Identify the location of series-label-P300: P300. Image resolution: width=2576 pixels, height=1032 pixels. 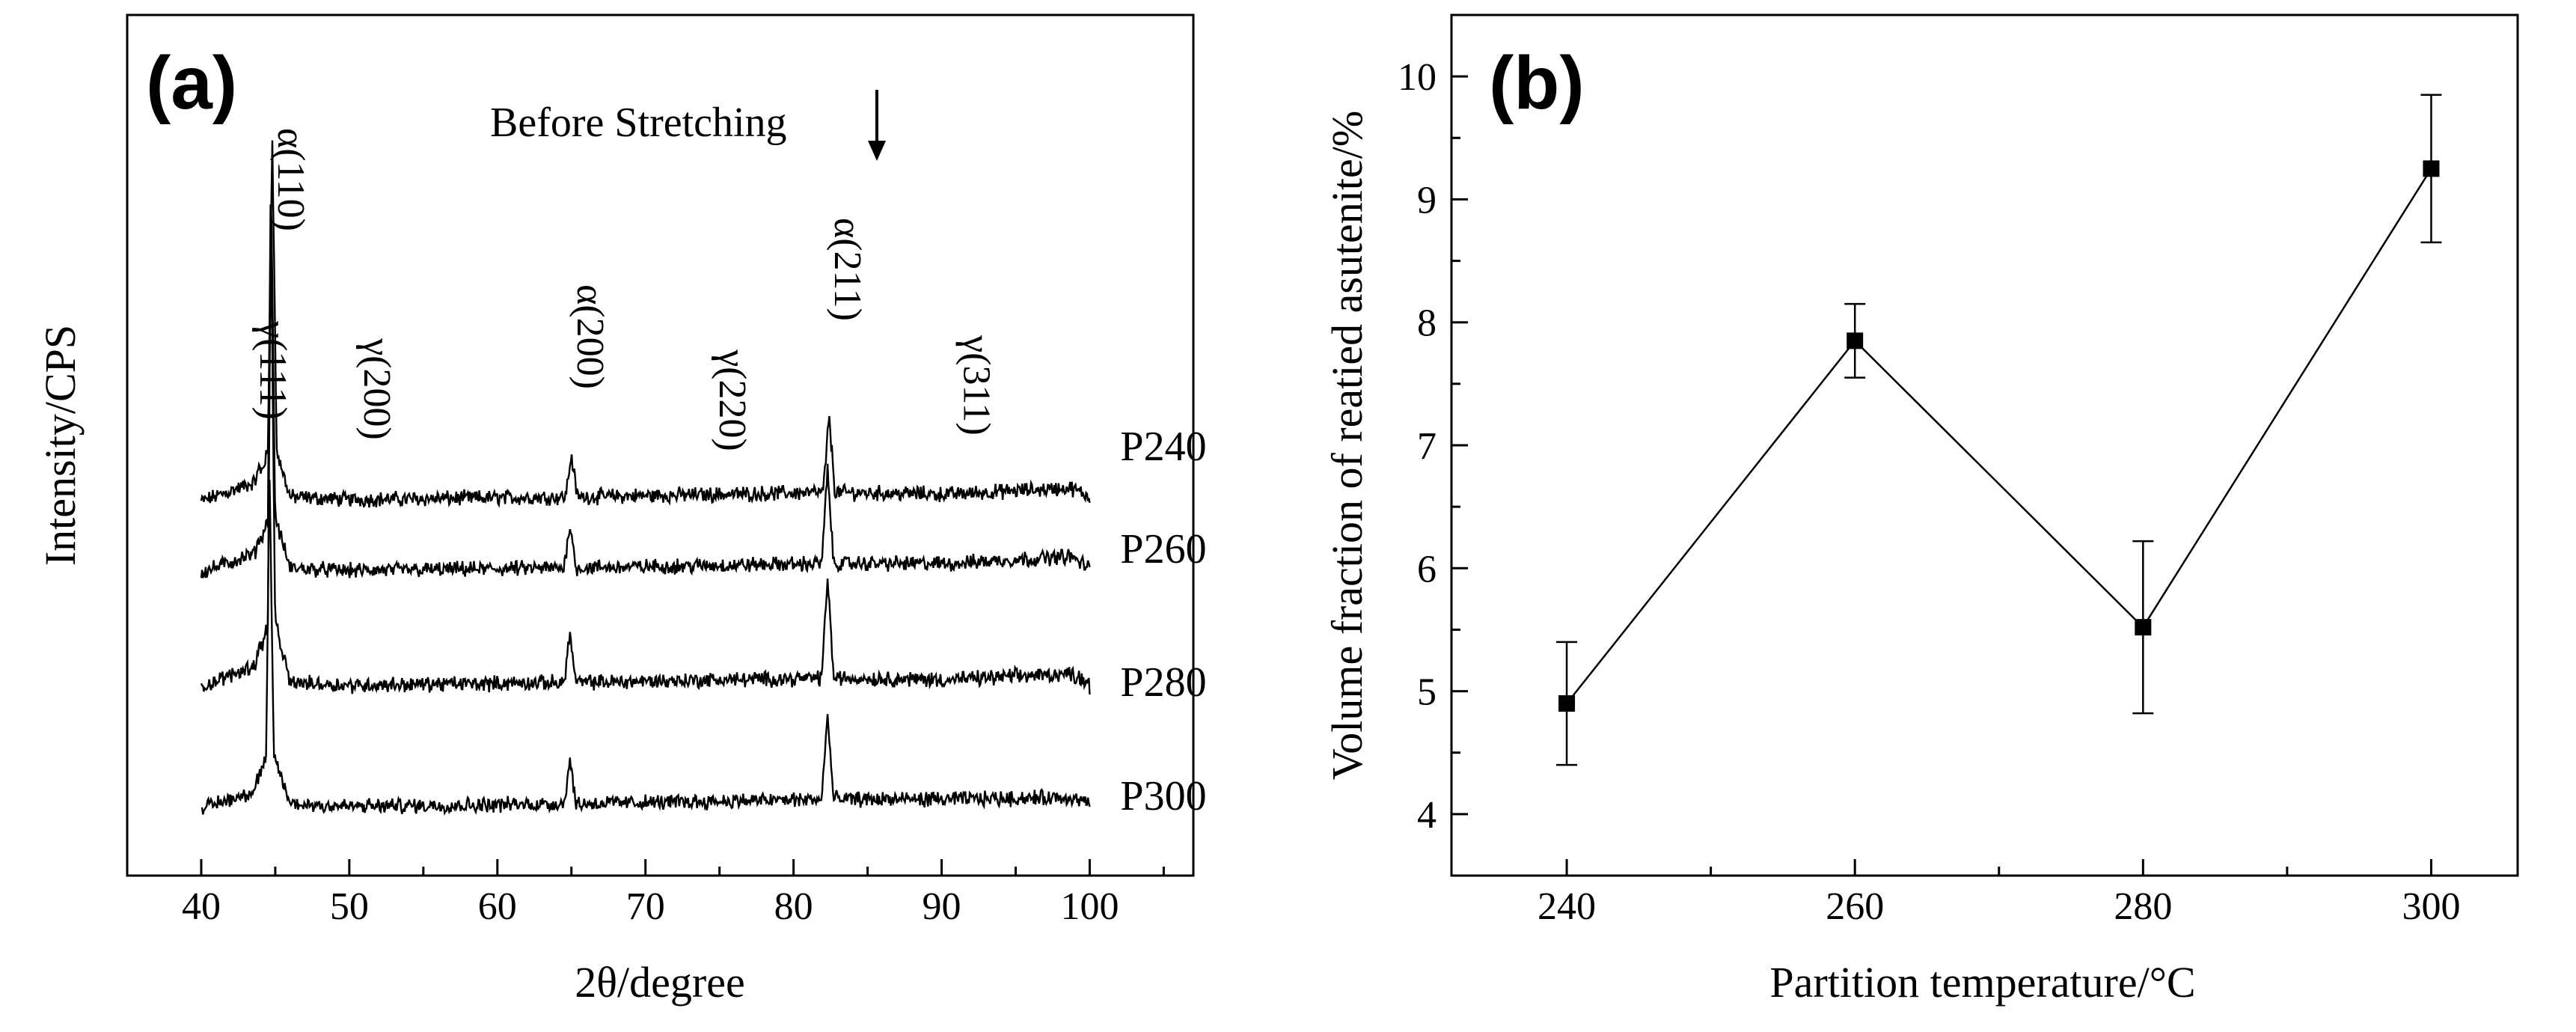
(1163, 796).